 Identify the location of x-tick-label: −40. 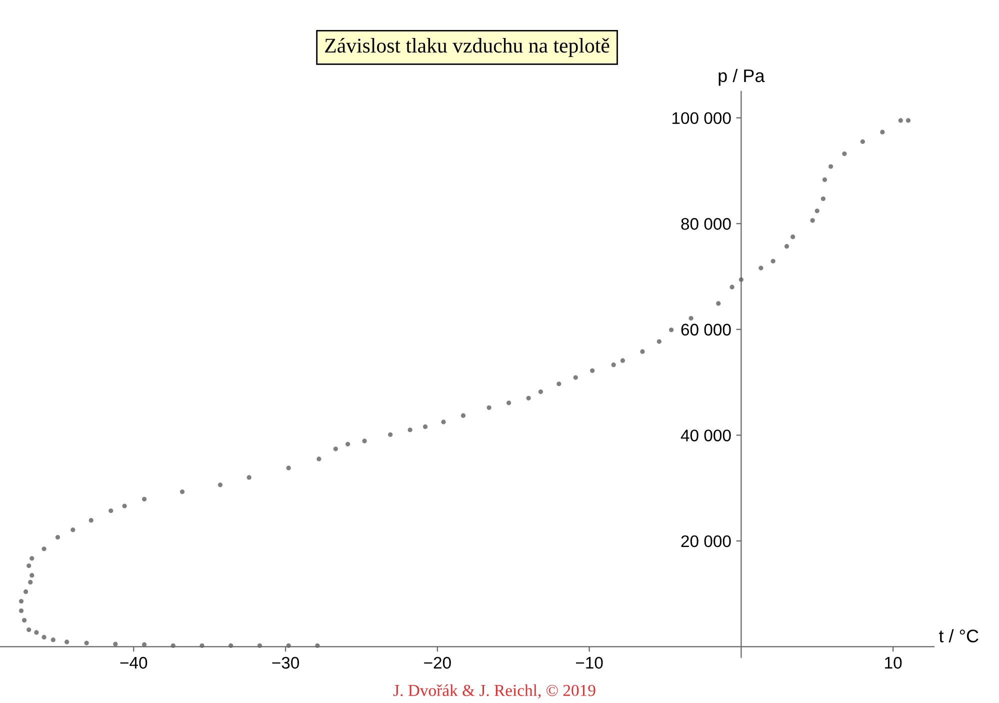
(134, 662).